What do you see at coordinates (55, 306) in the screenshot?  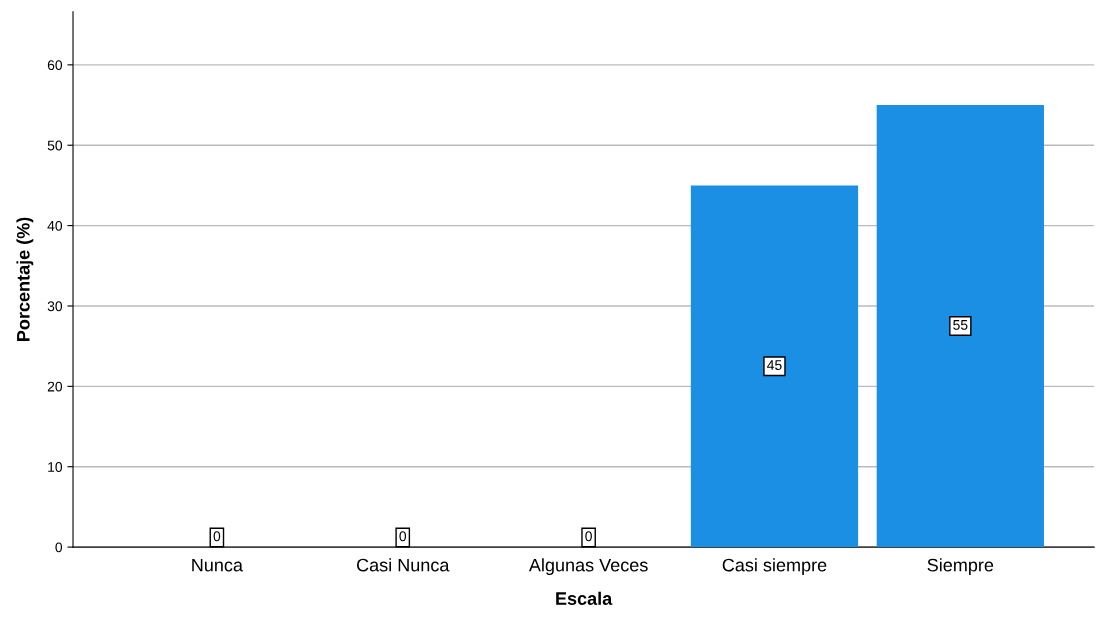 I see `y-tick-label: 30` at bounding box center [55, 306].